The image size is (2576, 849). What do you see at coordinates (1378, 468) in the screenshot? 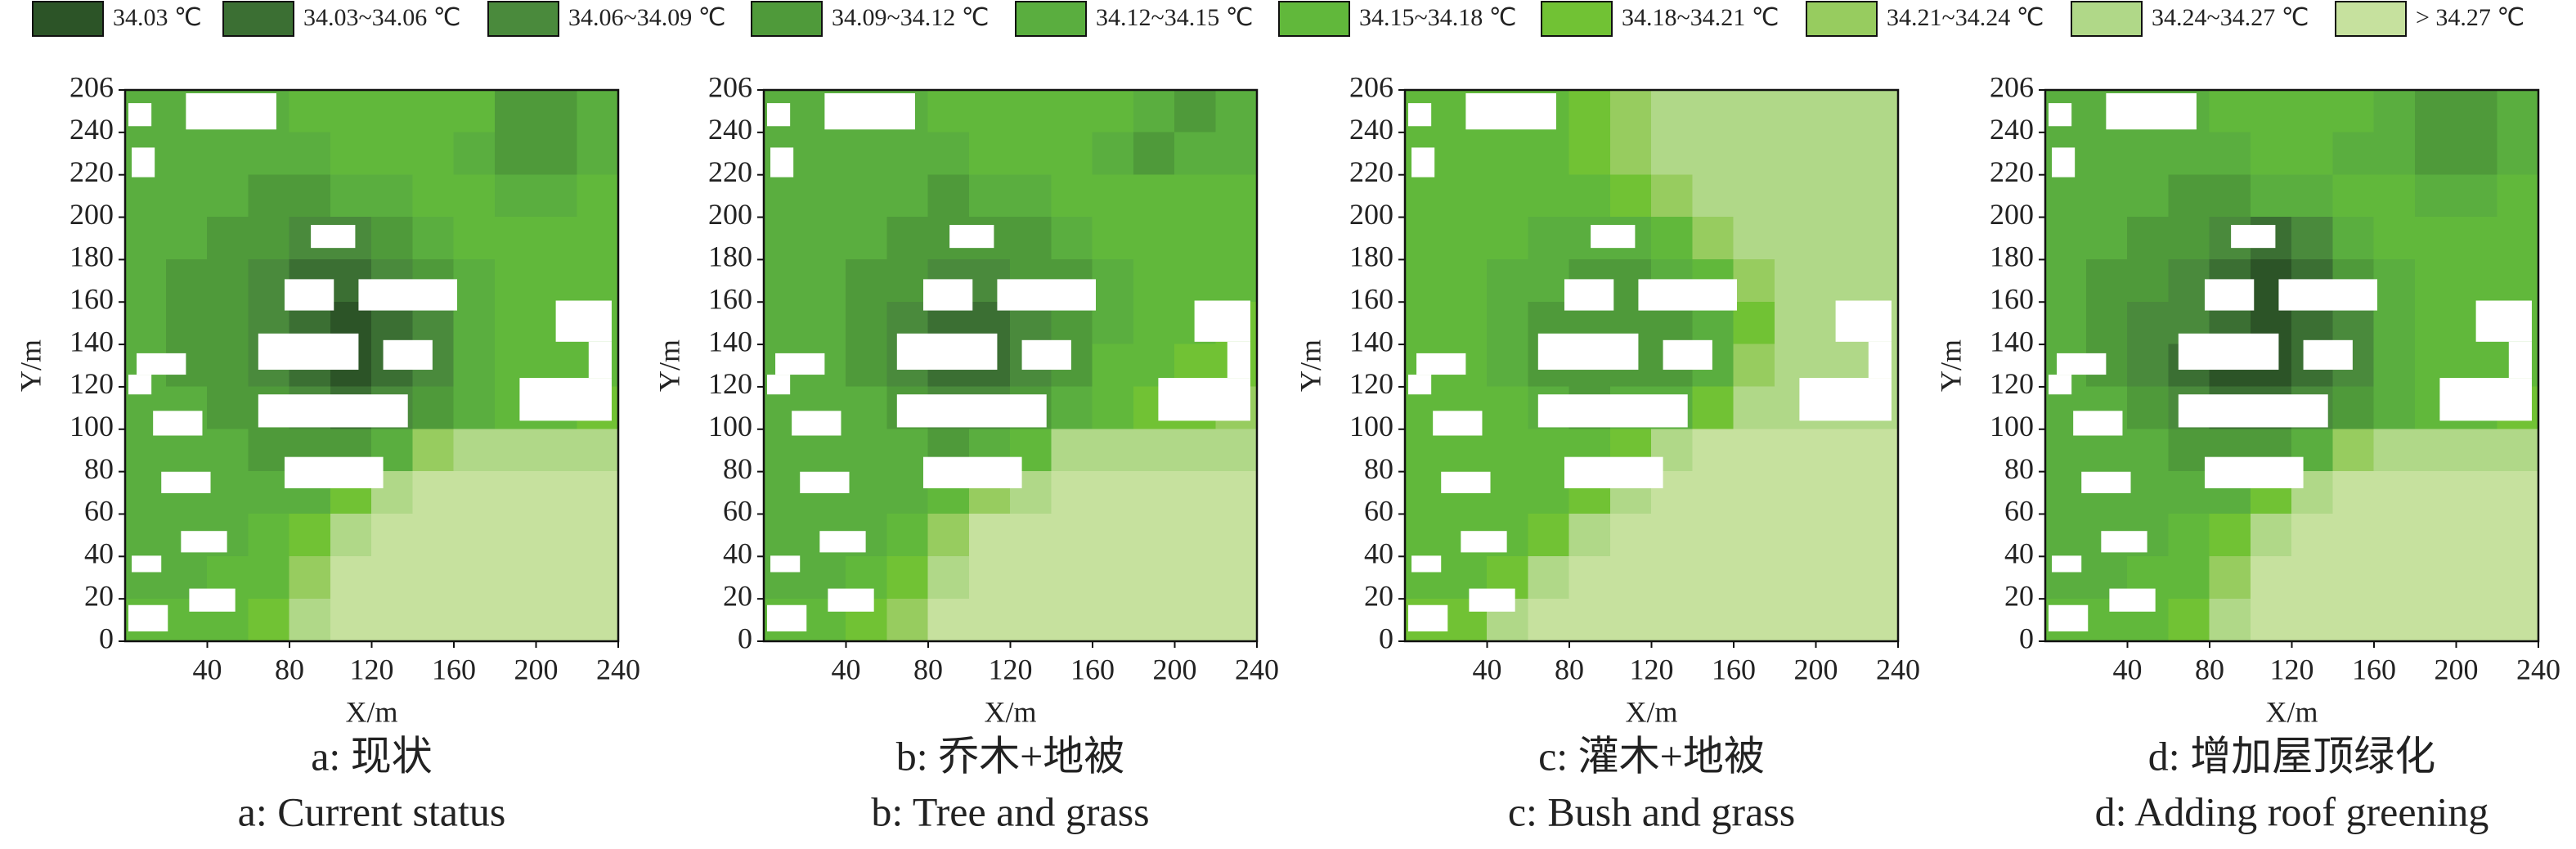
I see `y-tick-label: 80` at bounding box center [1378, 468].